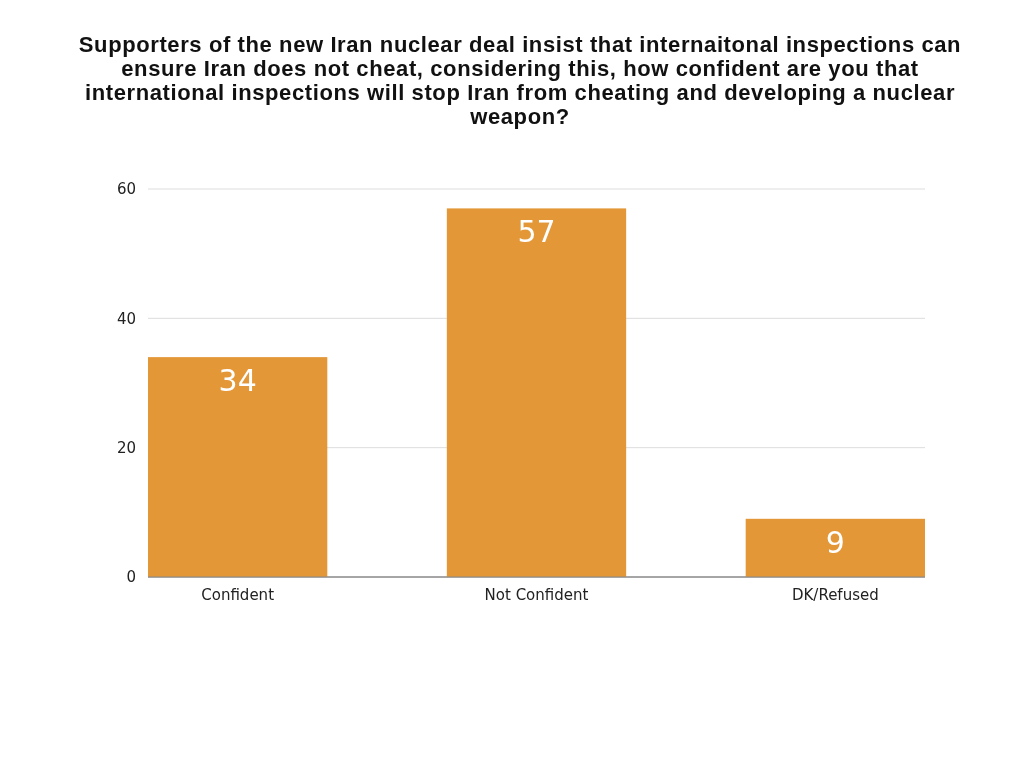  What do you see at coordinates (536, 232) in the screenshot?
I see `data-label: 57` at bounding box center [536, 232].